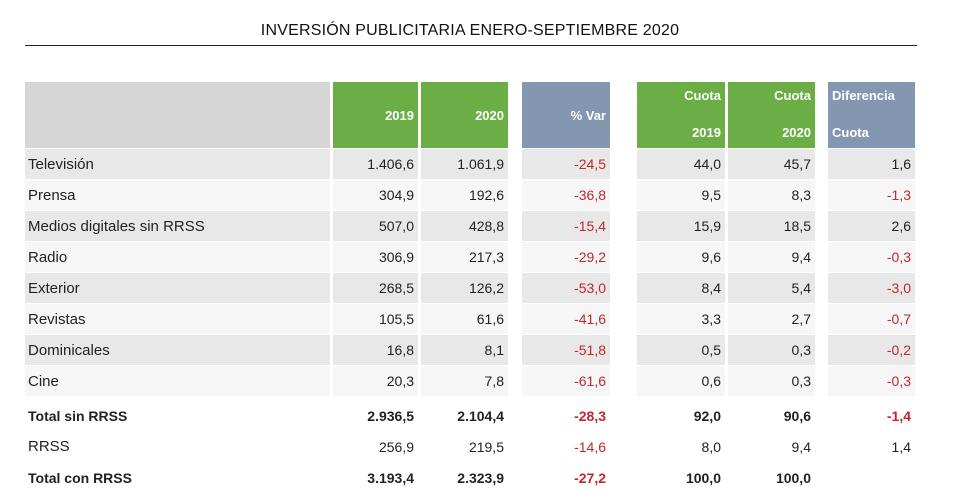 The width and height of the screenshot is (957, 503). What do you see at coordinates (375, 288) in the screenshot?
I see `cell-v2019: 268,5` at bounding box center [375, 288].